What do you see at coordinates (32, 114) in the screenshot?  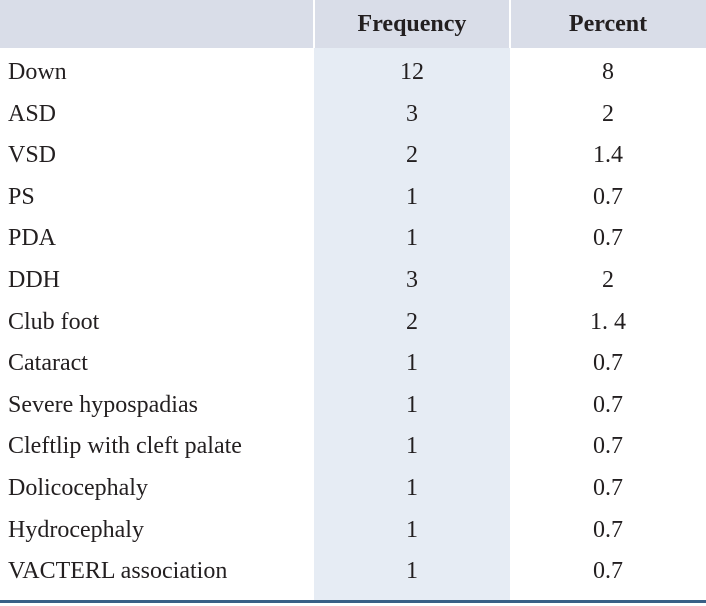 I see `row-label: ASD` at bounding box center [32, 114].